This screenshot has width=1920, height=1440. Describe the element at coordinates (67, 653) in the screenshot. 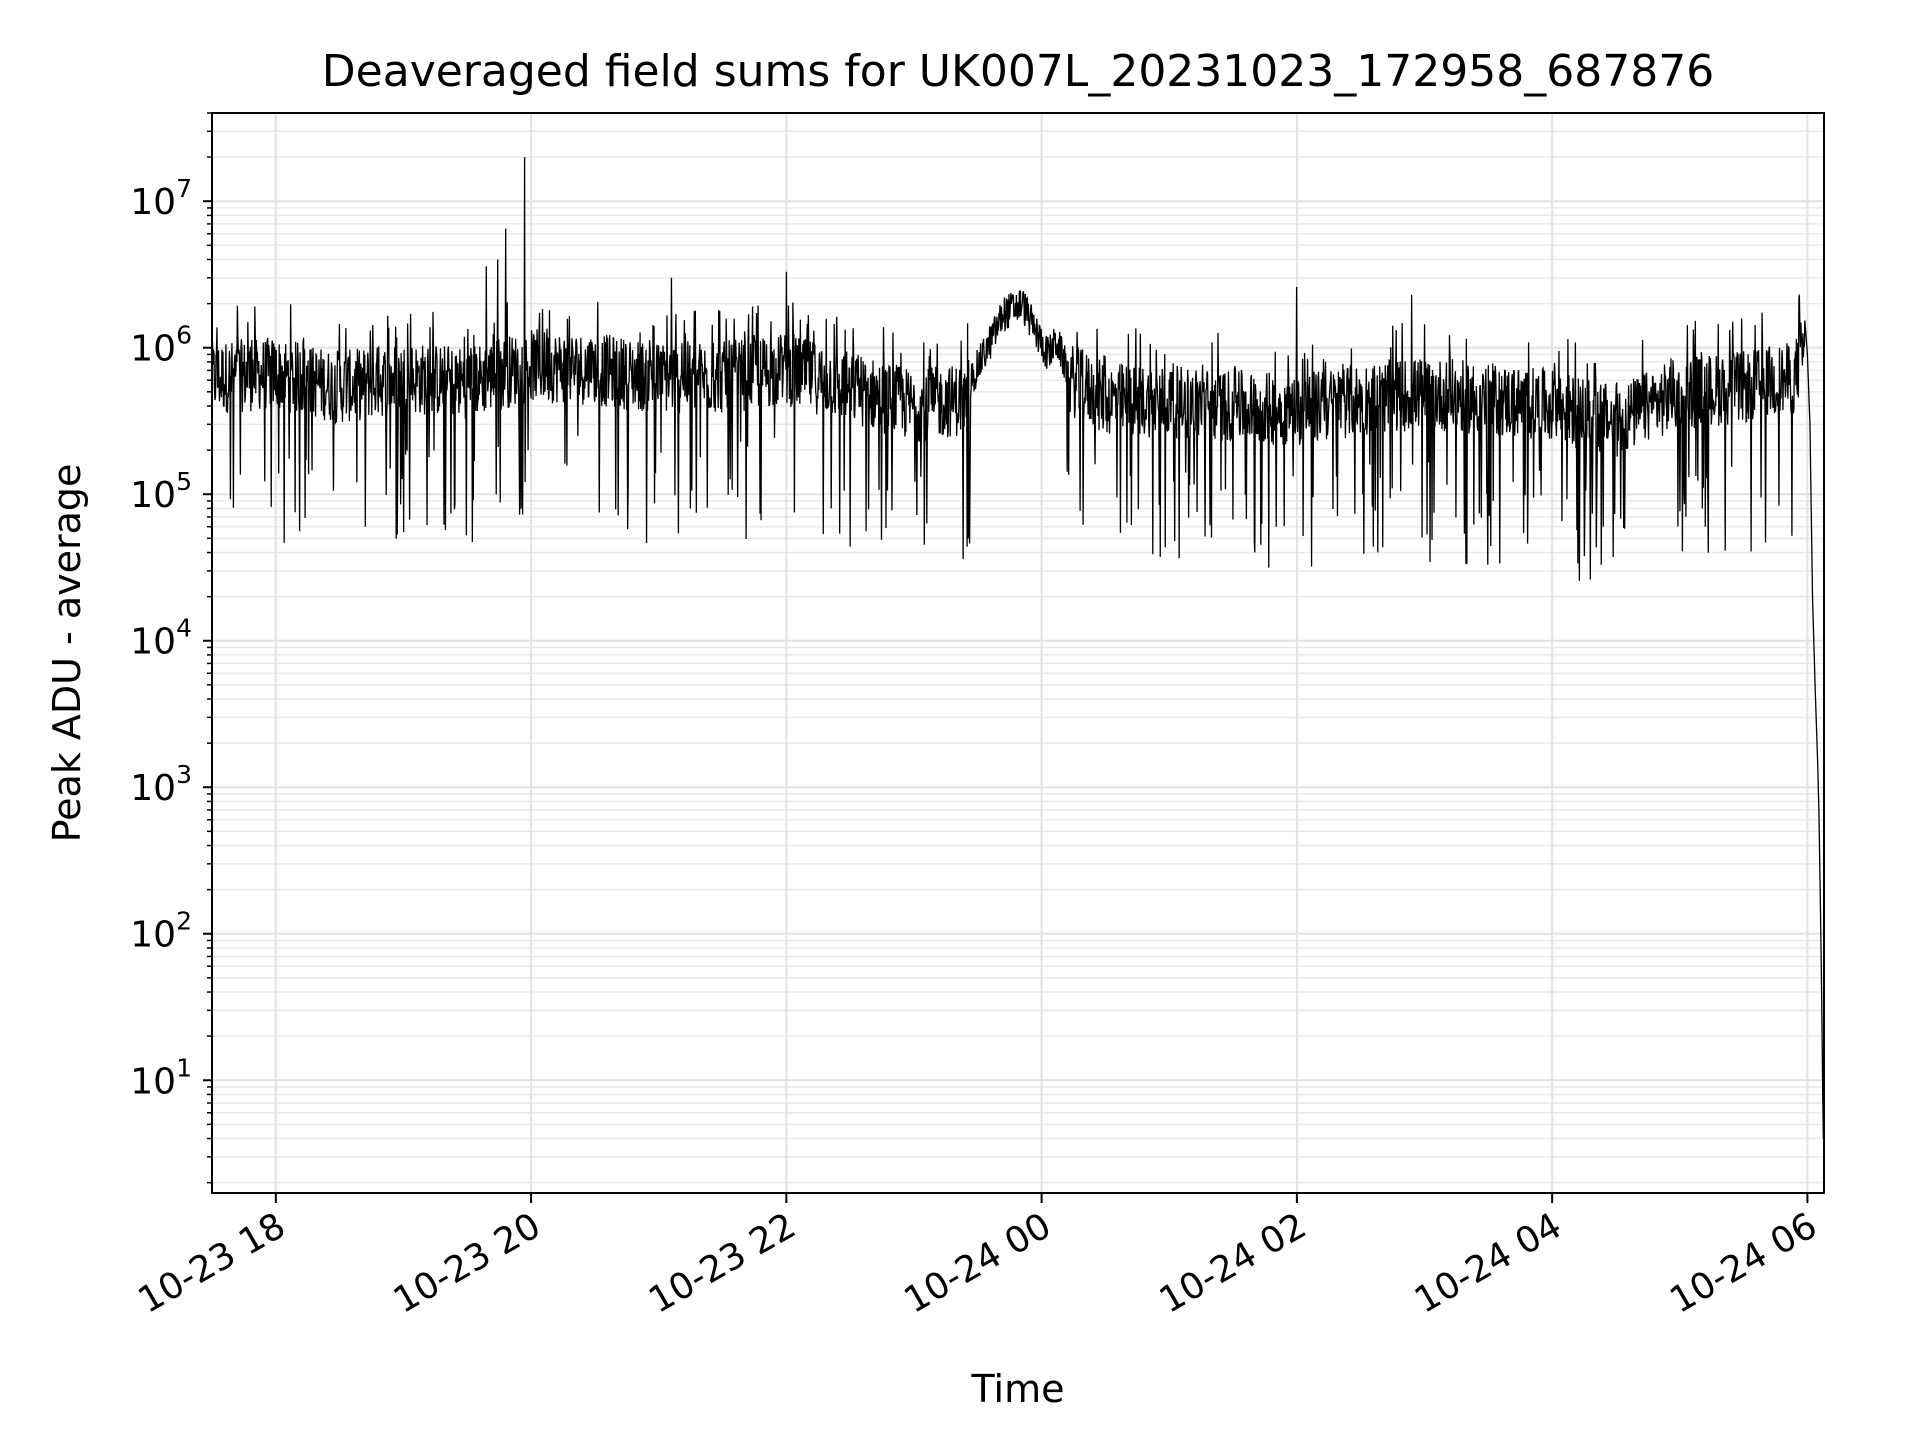

I see `y-axis-label: Peak ADU - average` at that location.